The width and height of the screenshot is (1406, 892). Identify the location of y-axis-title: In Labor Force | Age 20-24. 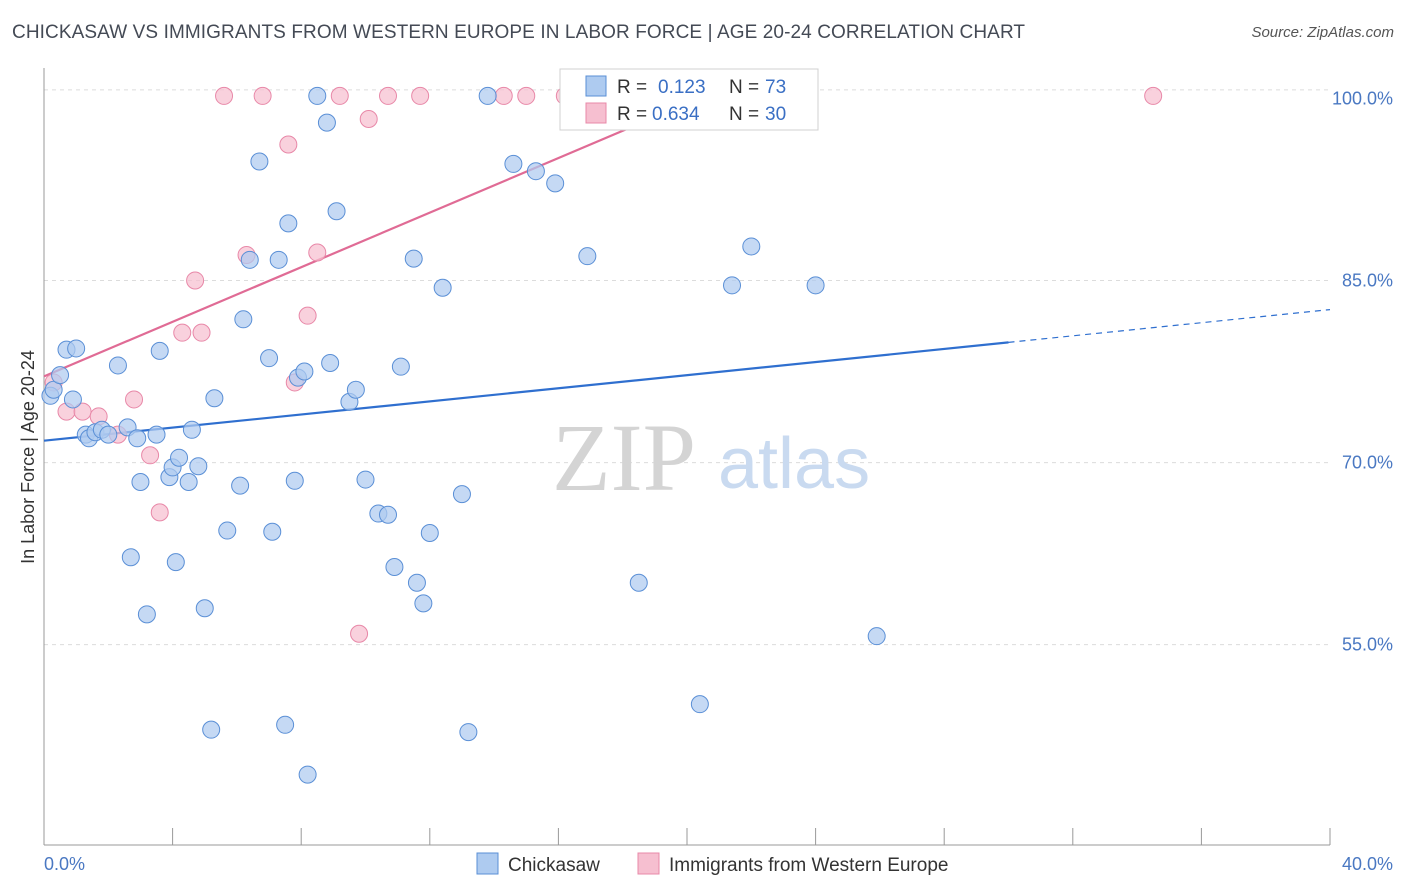
(28, 457).